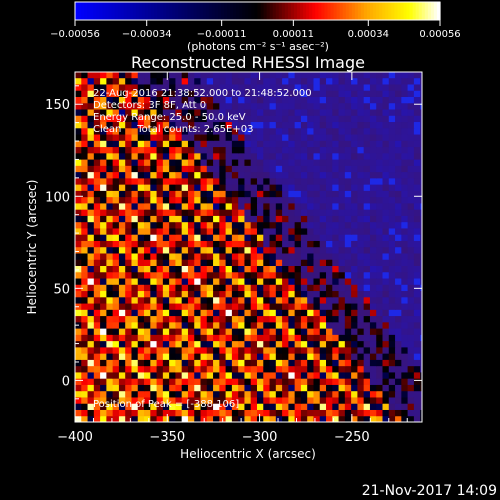  I want to click on colorbar-tick-label: −0.00011, so click(222, 34).